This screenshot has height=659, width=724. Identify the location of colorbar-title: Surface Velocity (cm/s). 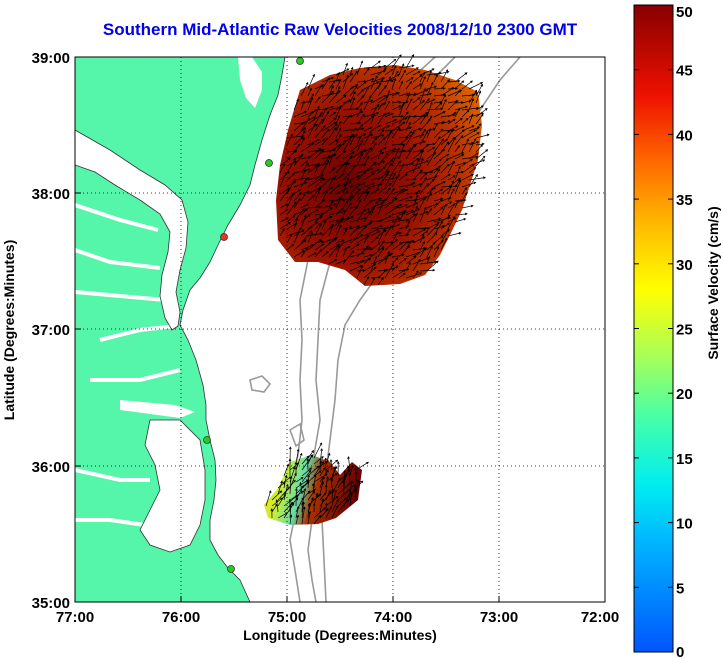
(713, 282).